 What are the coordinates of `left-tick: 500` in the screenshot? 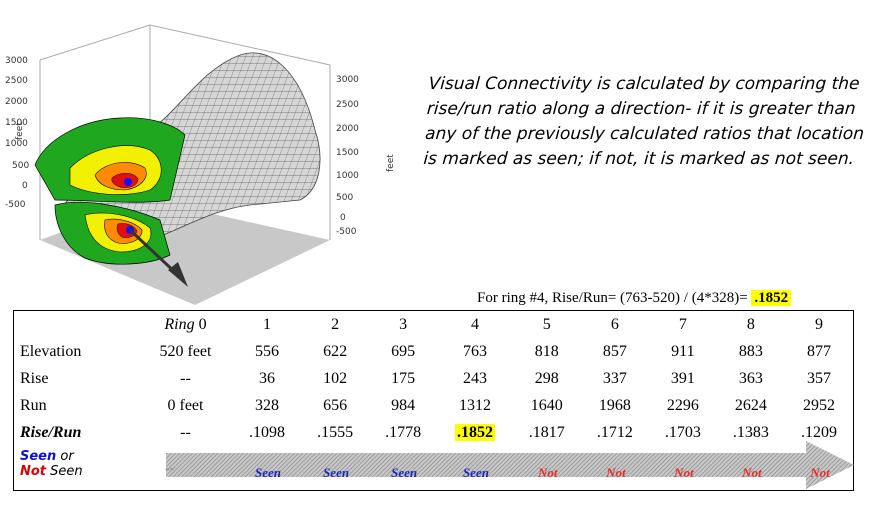 It's located at (20, 166).